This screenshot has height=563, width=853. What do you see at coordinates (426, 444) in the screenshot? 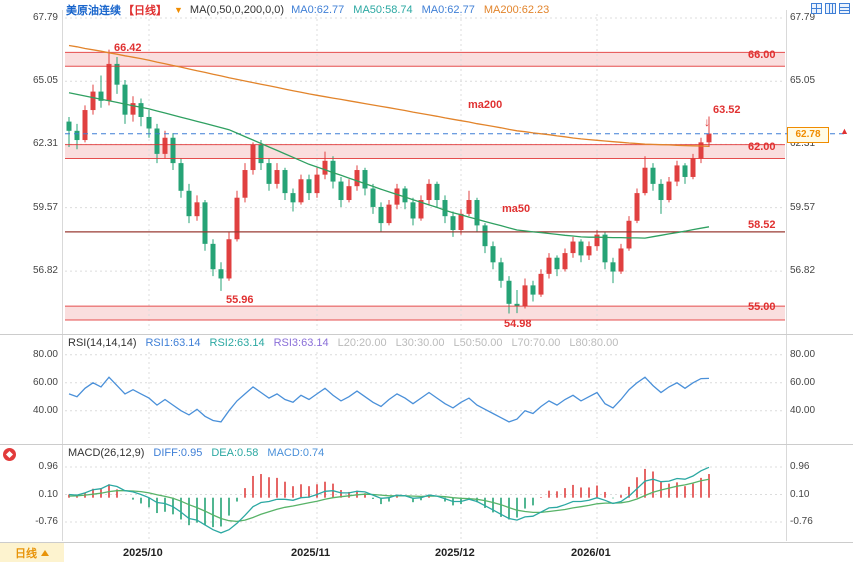
I see `separator-rsi-macd` at bounding box center [426, 444].